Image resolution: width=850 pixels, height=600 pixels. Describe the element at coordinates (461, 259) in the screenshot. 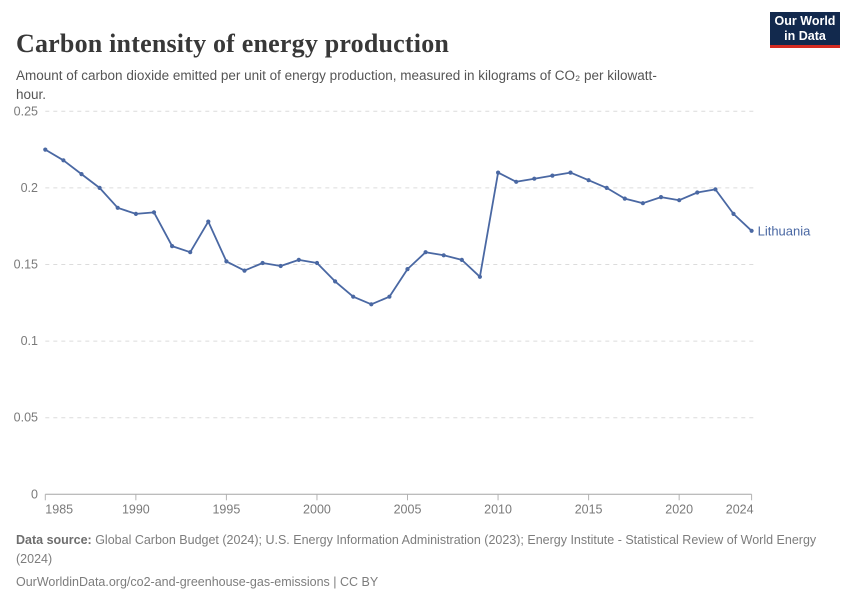

I see `lithuania-point-2008` at that location.